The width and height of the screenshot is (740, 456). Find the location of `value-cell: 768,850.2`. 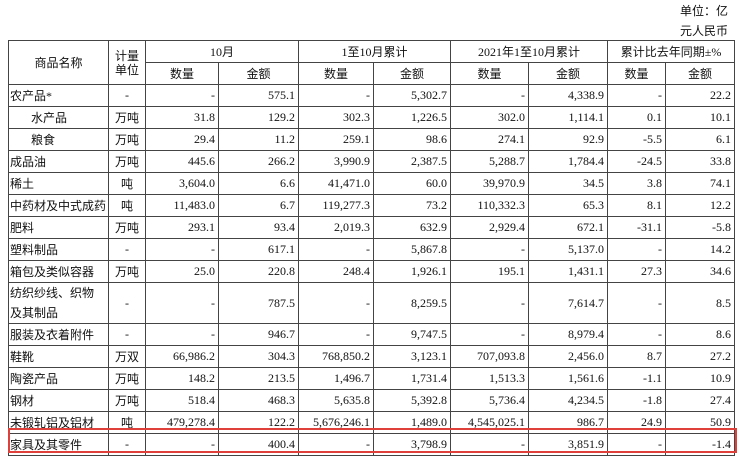

value-cell: 768,850.2 is located at coordinates (336, 356).